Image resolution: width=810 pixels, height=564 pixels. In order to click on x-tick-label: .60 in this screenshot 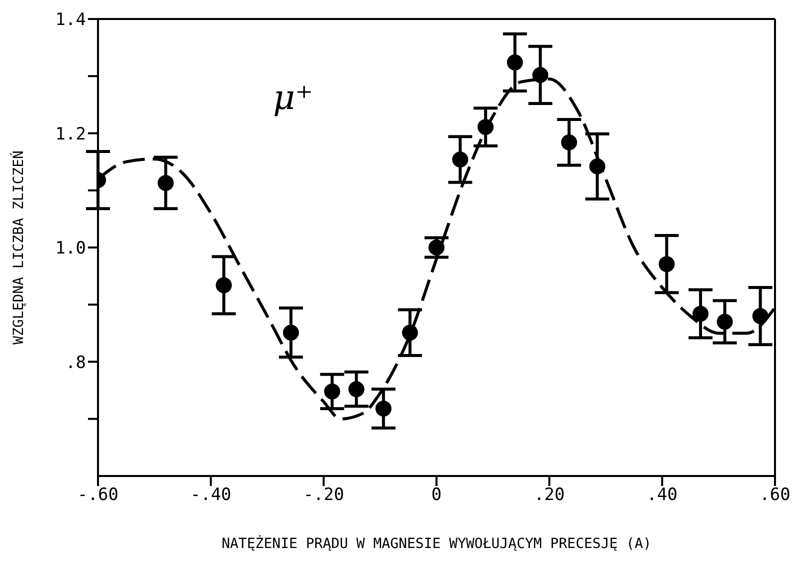, I will do `click(775, 495)`.